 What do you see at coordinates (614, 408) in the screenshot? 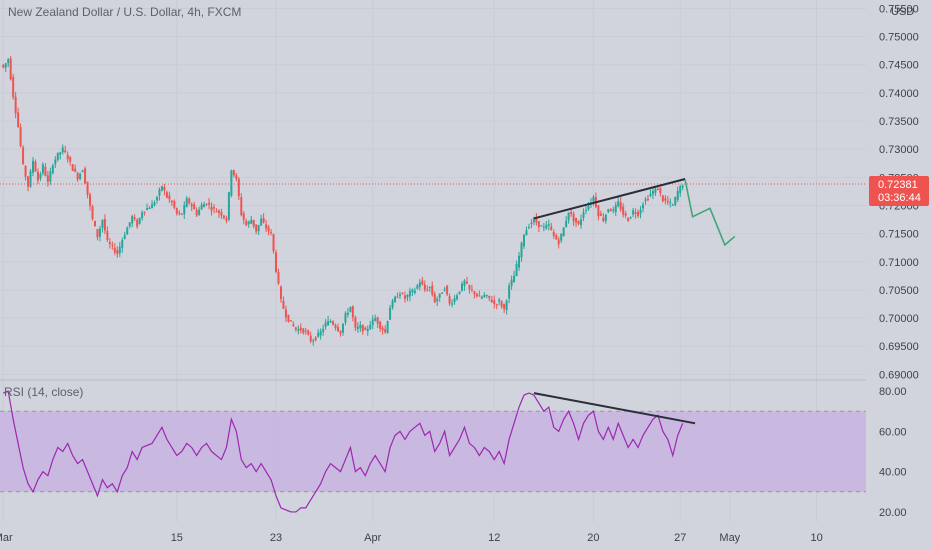
I see `rsi-trend-line` at bounding box center [614, 408].